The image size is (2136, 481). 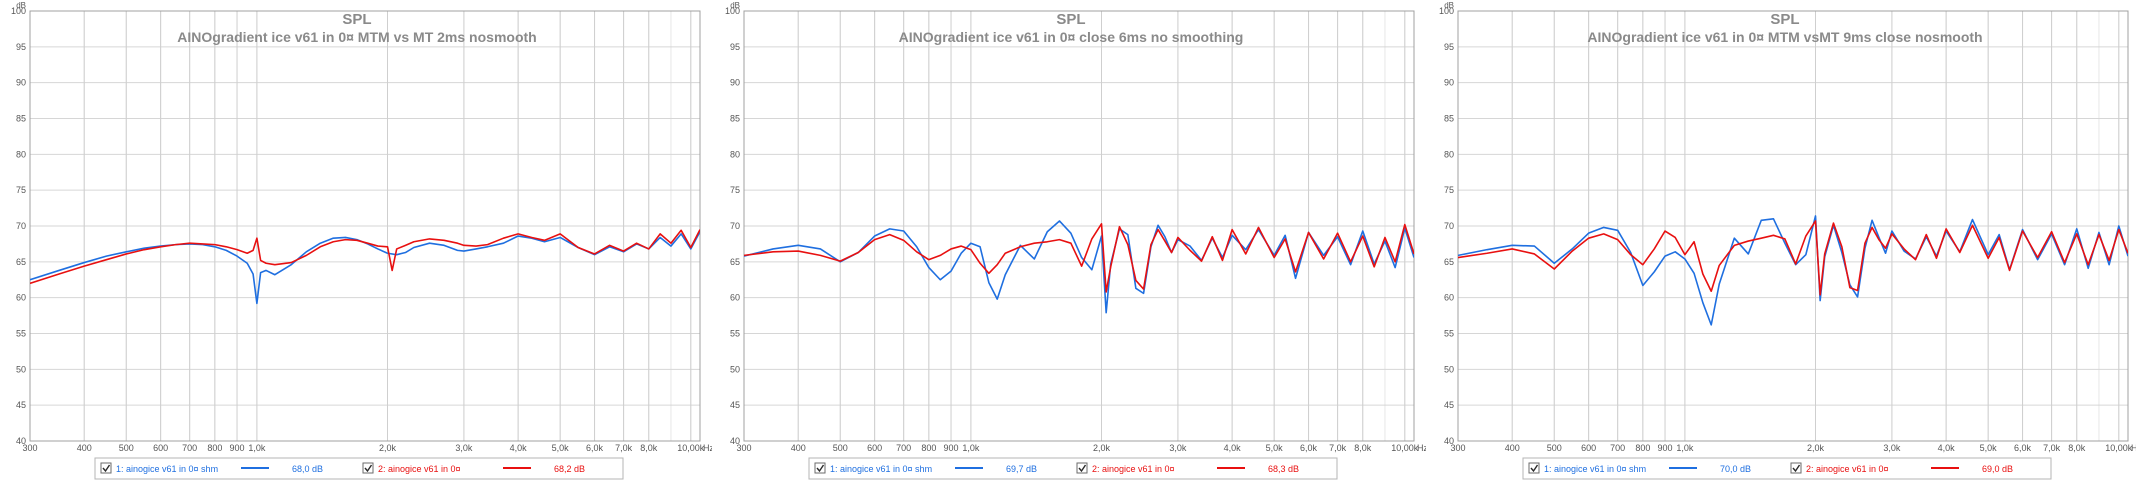 What do you see at coordinates (1735, 469) in the screenshot?
I see `legend-value-label: 70,0 dB` at bounding box center [1735, 469].